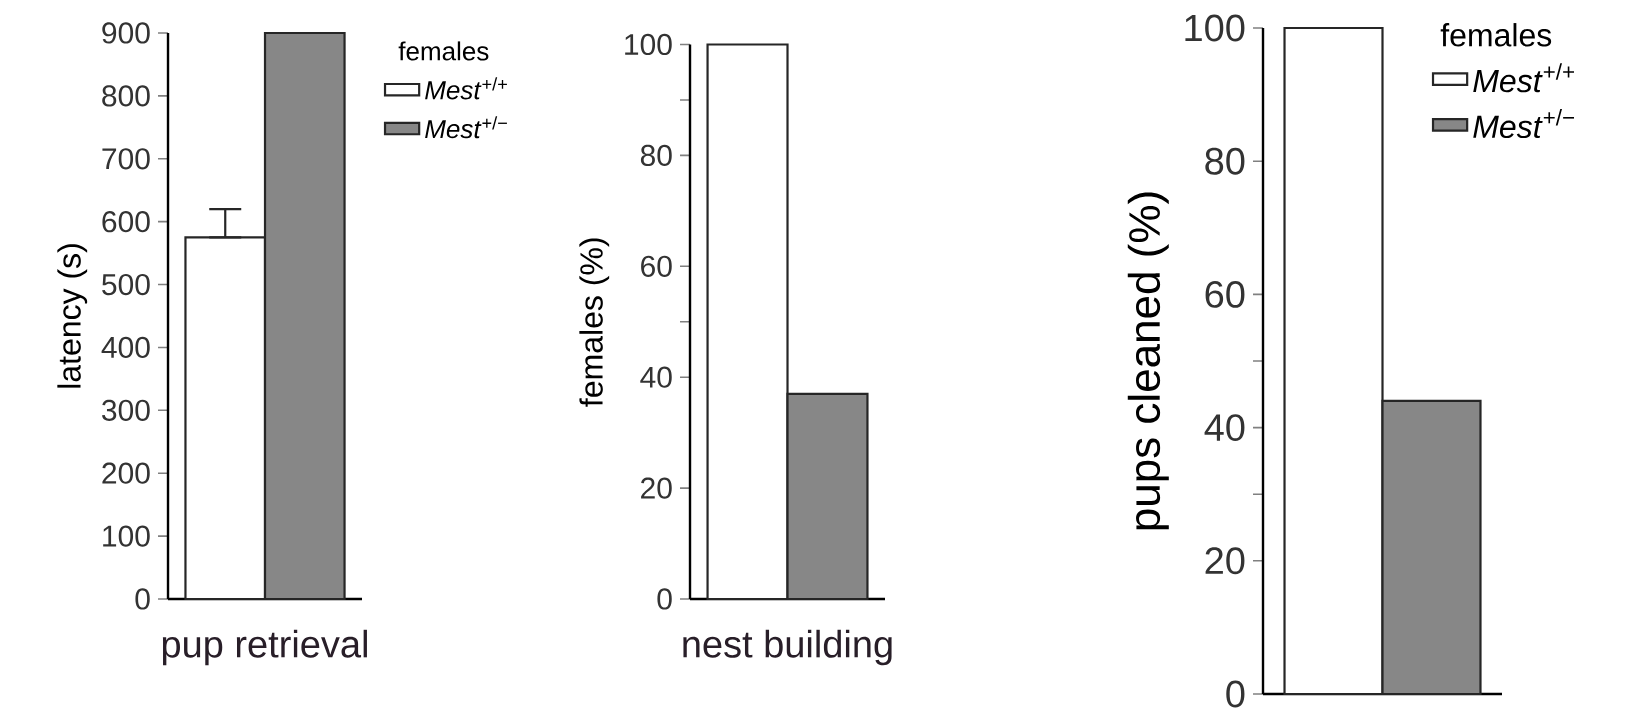 Image resolution: width=1628 pixels, height=721 pixels. What do you see at coordinates (126, 410) in the screenshot?
I see `y-tick-label: 300` at bounding box center [126, 410].